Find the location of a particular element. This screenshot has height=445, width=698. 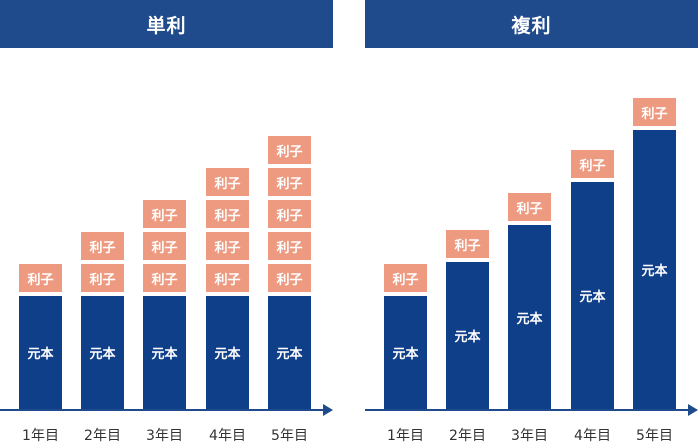

panel-title: 単利 is located at coordinates (166, 24).